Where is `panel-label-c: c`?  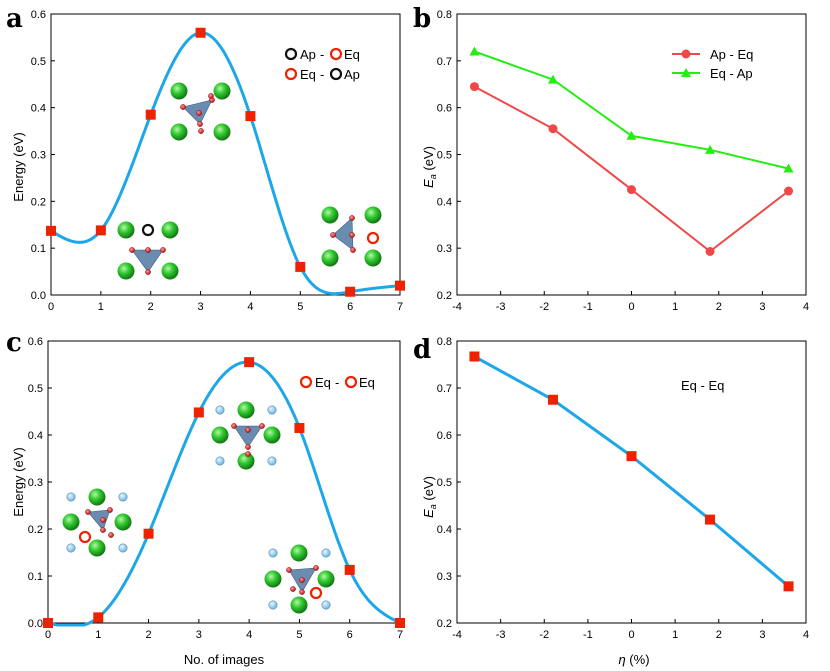 panel-label-c: c is located at coordinates (14, 343).